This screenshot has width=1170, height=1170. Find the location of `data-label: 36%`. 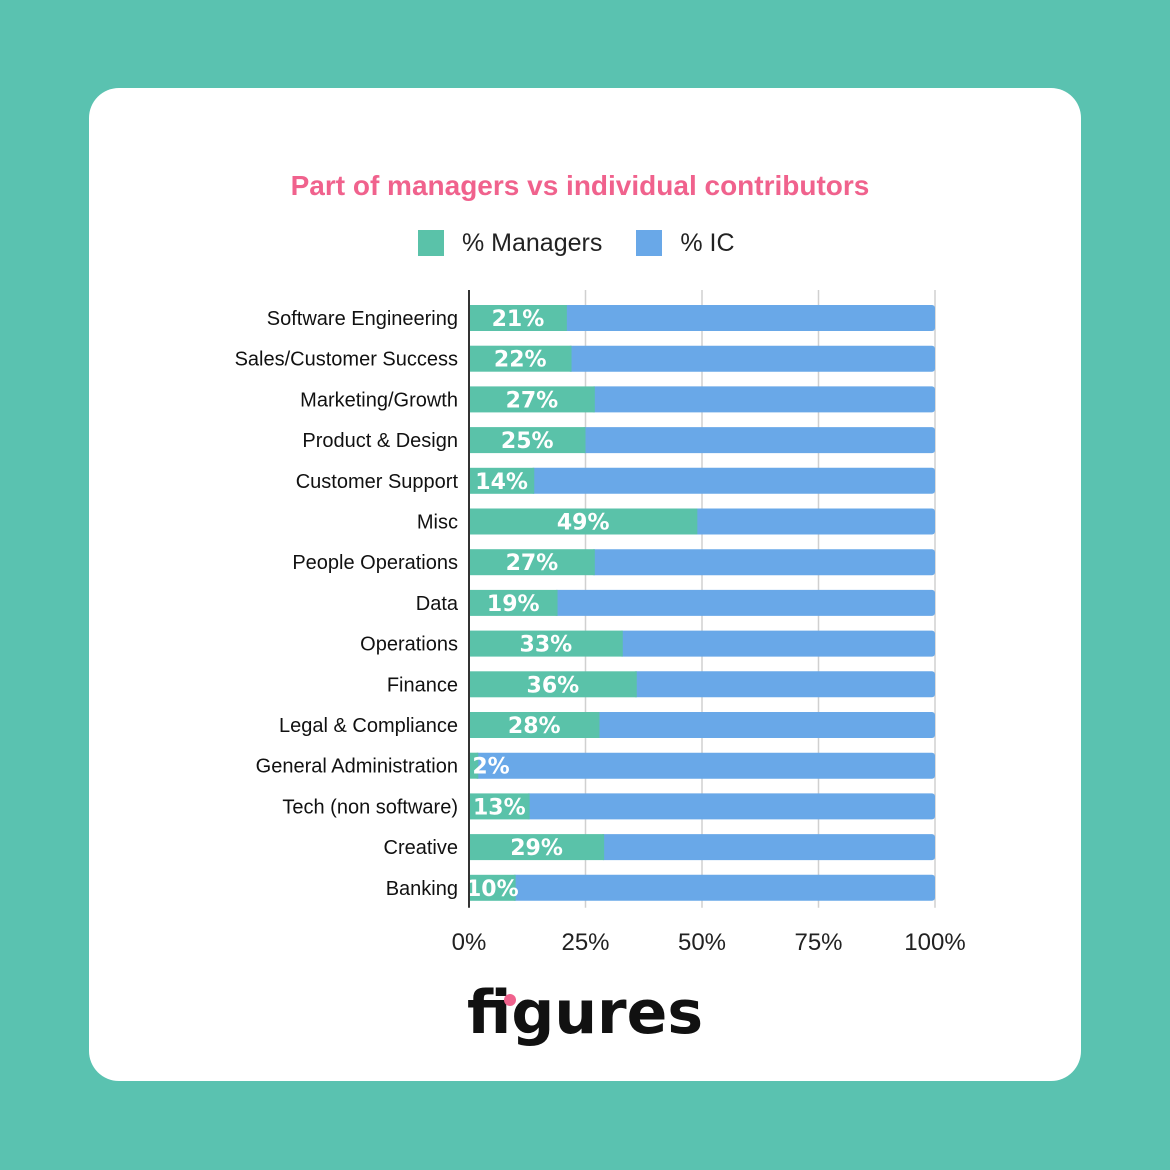

data-label: 36% is located at coordinates (553, 685).